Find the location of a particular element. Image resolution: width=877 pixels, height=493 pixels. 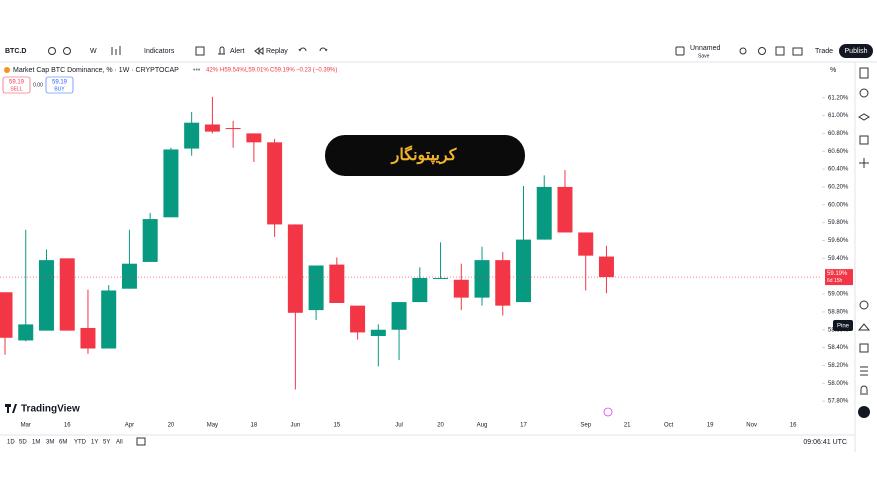

buy-price: 59.19 is located at coordinates (60, 83).